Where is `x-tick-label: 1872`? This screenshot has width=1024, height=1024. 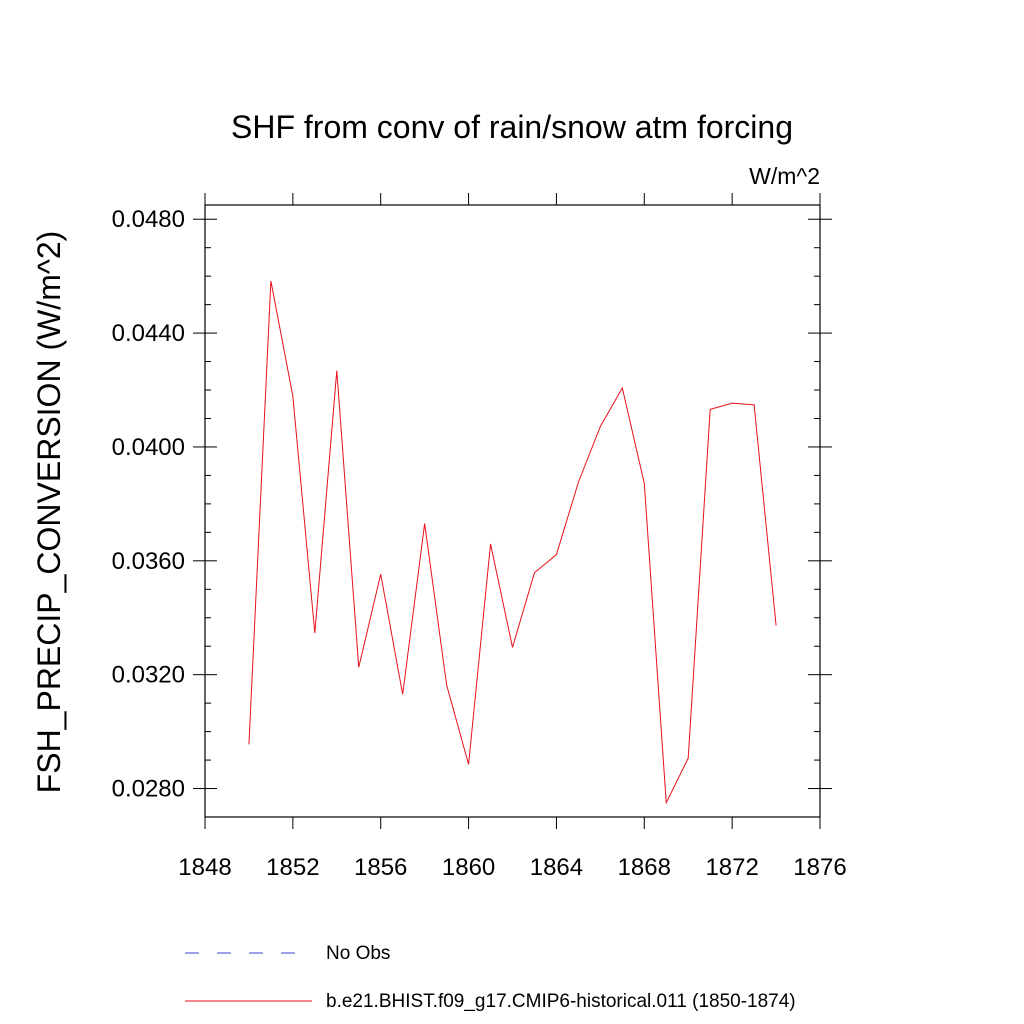 x-tick-label: 1872 is located at coordinates (731, 867).